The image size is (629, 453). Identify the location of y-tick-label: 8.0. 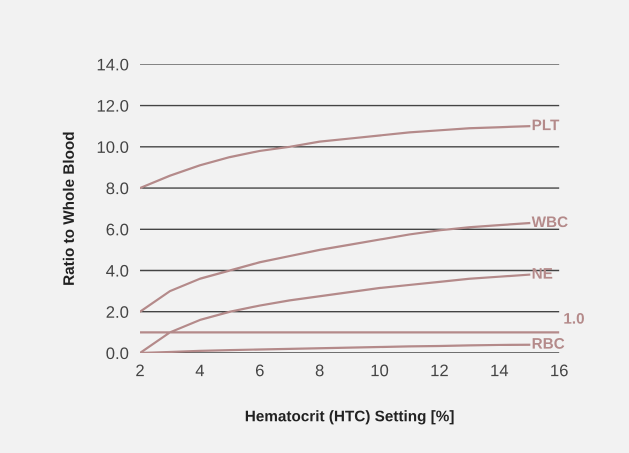
(117, 188).